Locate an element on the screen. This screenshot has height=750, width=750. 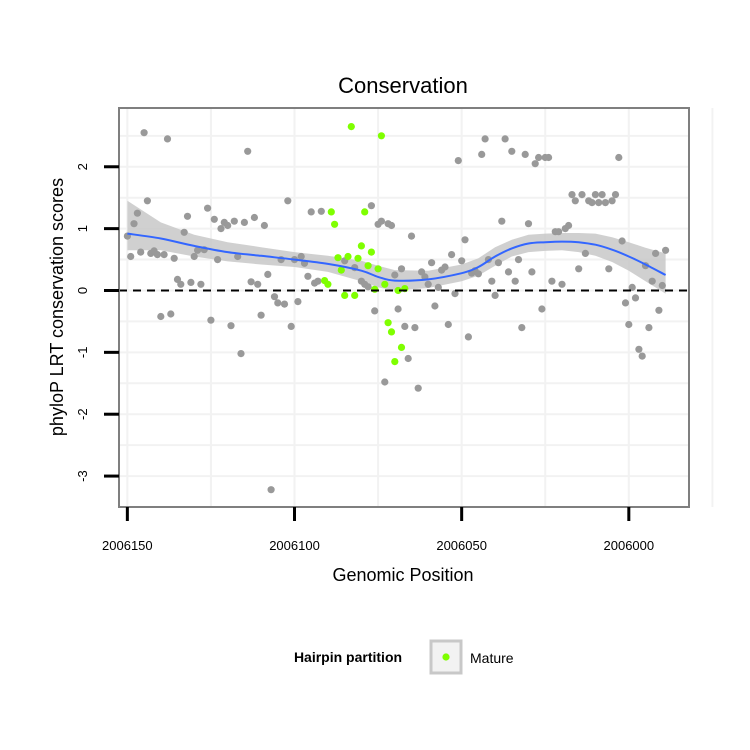
y-tick-label: -2 is located at coordinates (82, 414).